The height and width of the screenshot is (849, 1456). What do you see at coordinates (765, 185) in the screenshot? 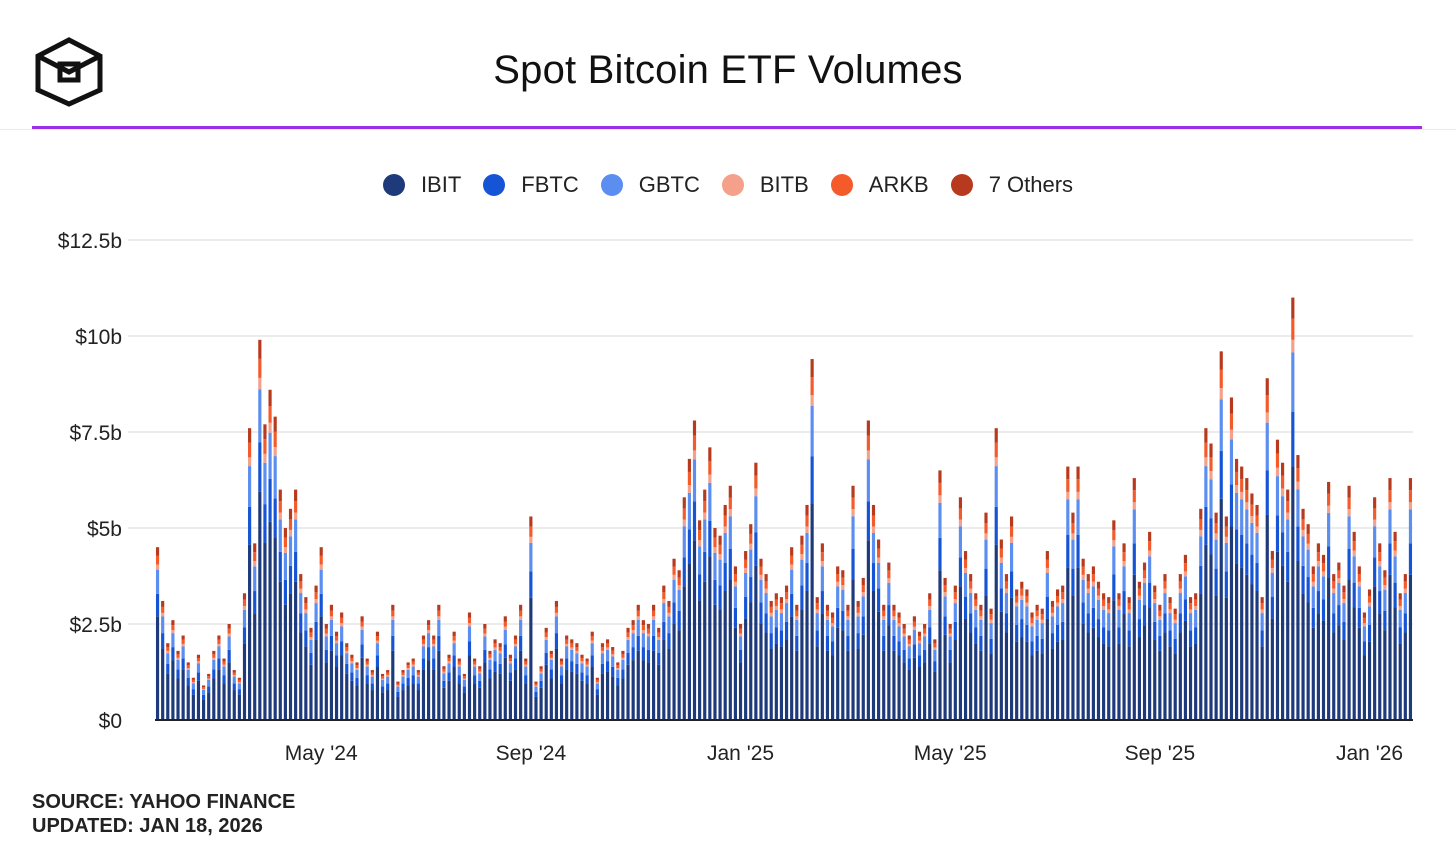
I see `legend-item-bitb: BITB` at bounding box center [765, 185].